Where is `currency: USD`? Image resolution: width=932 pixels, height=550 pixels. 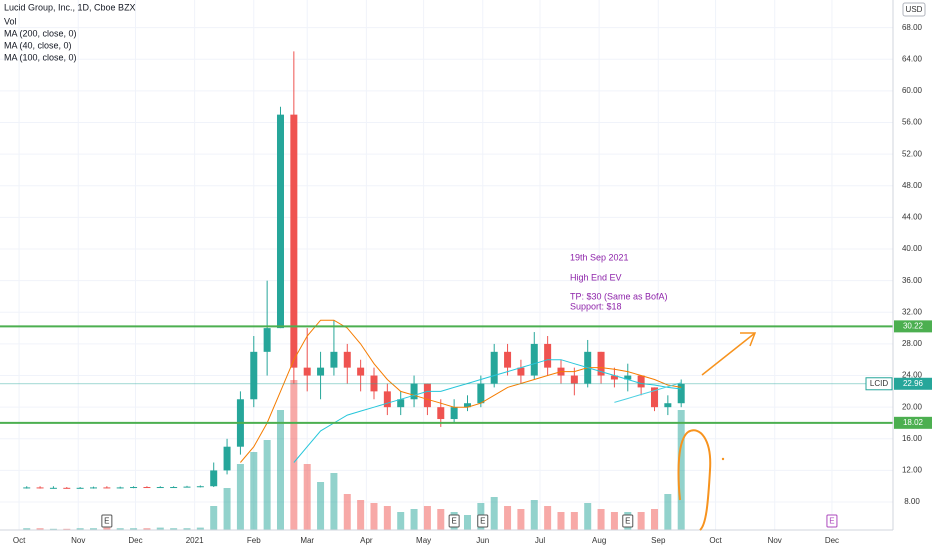
currency: USD is located at coordinates (914, 9).